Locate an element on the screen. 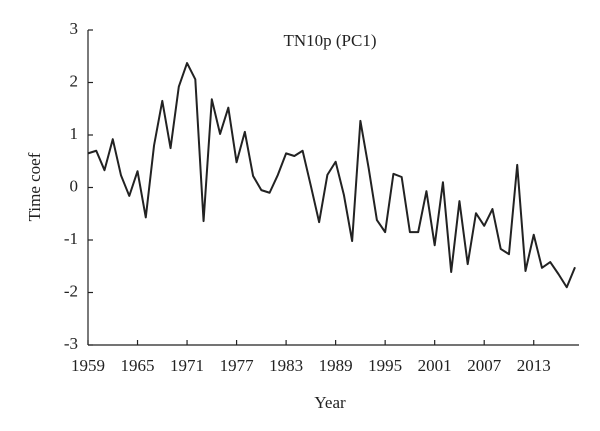  x-tick-label: 2013 is located at coordinates (534, 365).